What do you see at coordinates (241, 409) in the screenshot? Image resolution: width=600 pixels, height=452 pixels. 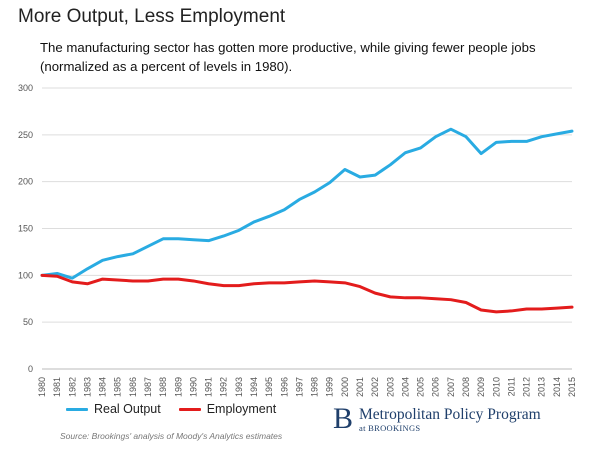 I see `legend-label-employment: Employment` at bounding box center [241, 409].